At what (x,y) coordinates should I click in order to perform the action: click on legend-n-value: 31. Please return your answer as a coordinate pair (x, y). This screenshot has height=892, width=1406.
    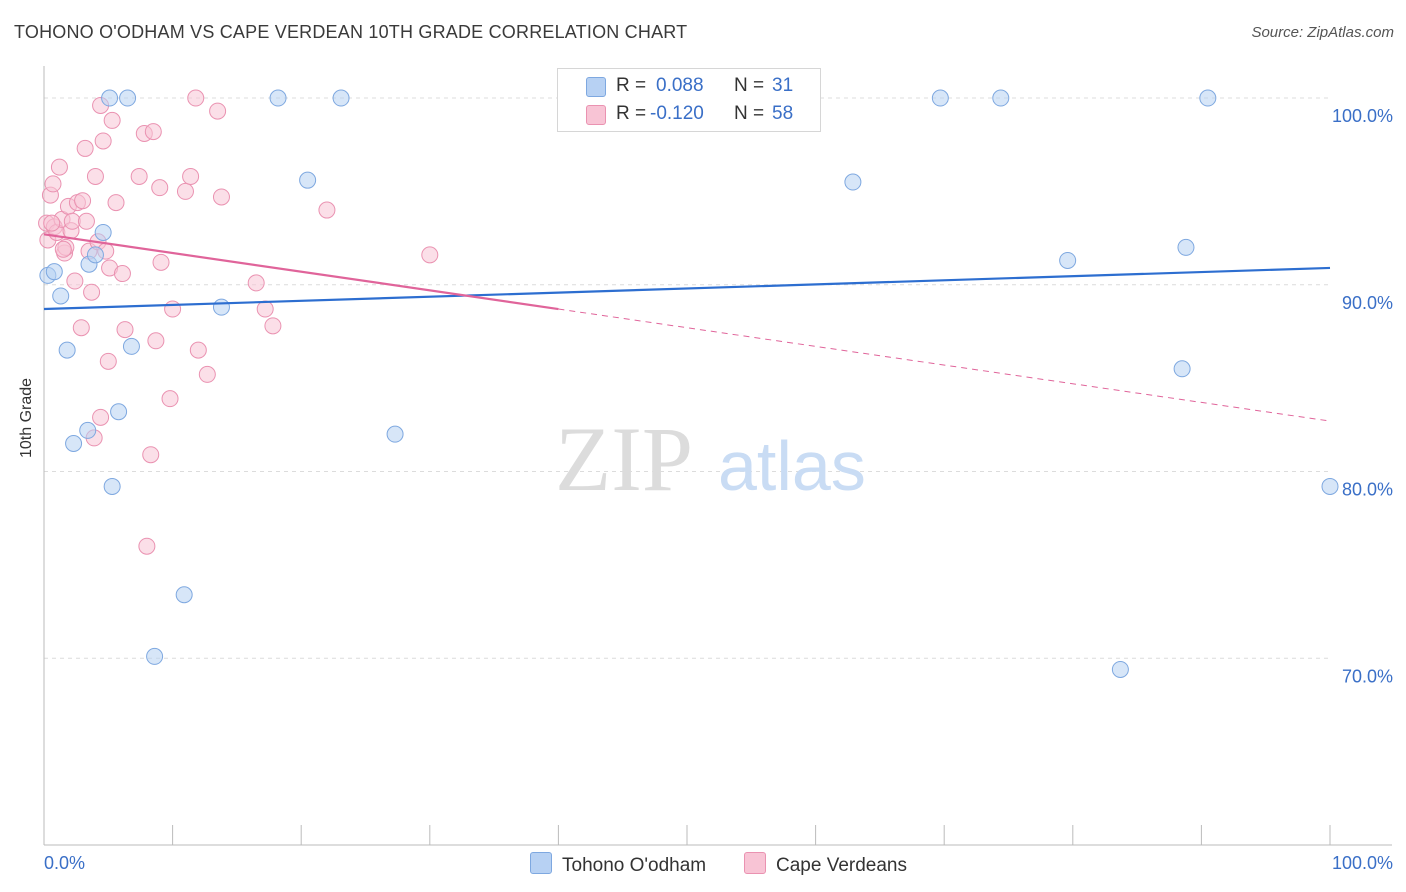
    Looking at the image, I should click on (783, 85).